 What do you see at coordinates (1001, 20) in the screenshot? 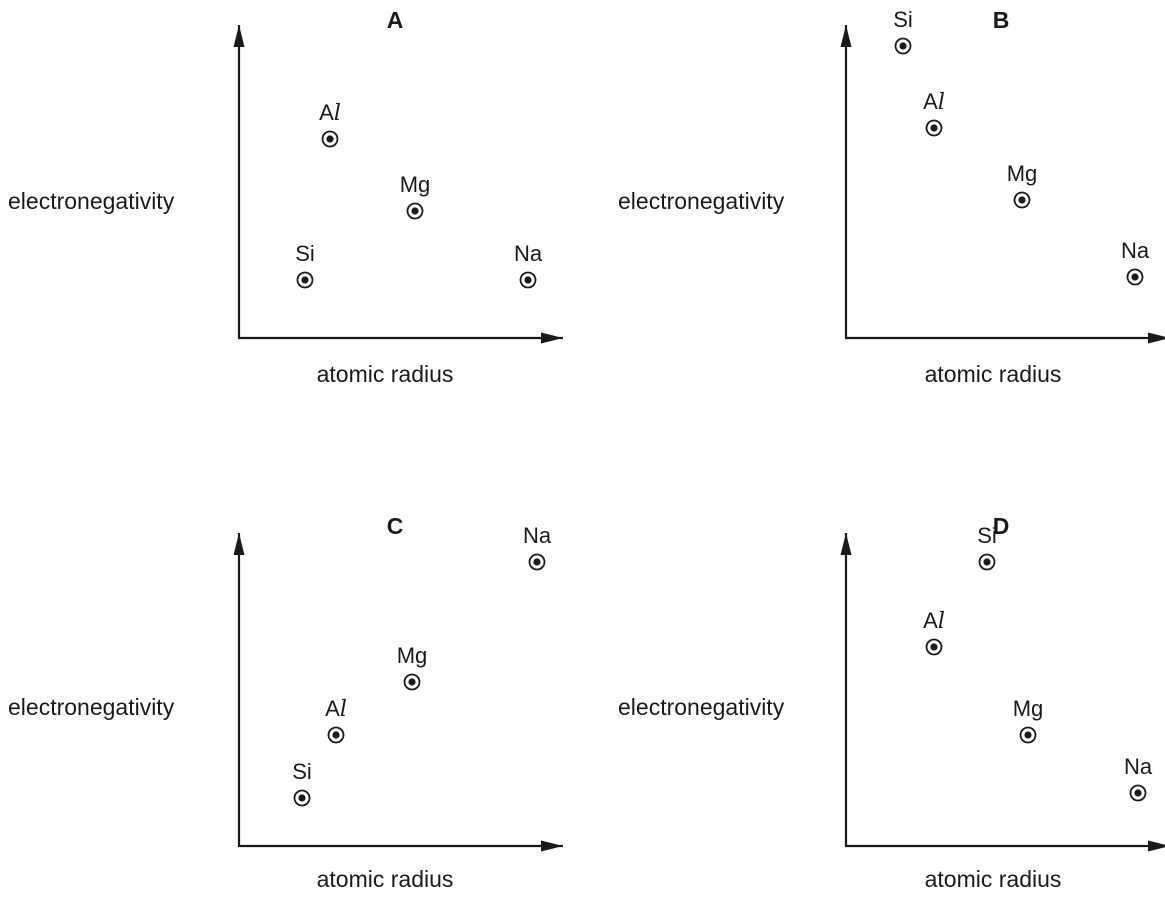
I see `chart-title: B` at bounding box center [1001, 20].